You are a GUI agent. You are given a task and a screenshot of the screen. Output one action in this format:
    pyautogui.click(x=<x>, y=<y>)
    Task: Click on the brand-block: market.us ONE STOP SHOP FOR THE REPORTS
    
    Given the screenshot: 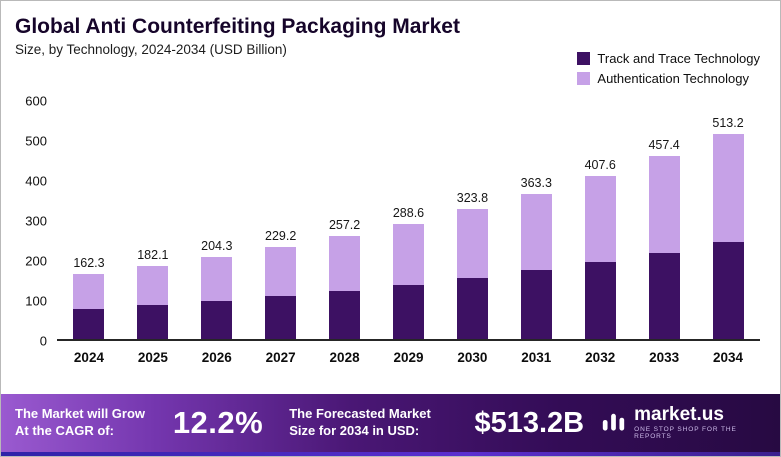 What is the action you would take?
    pyautogui.click(x=683, y=423)
    